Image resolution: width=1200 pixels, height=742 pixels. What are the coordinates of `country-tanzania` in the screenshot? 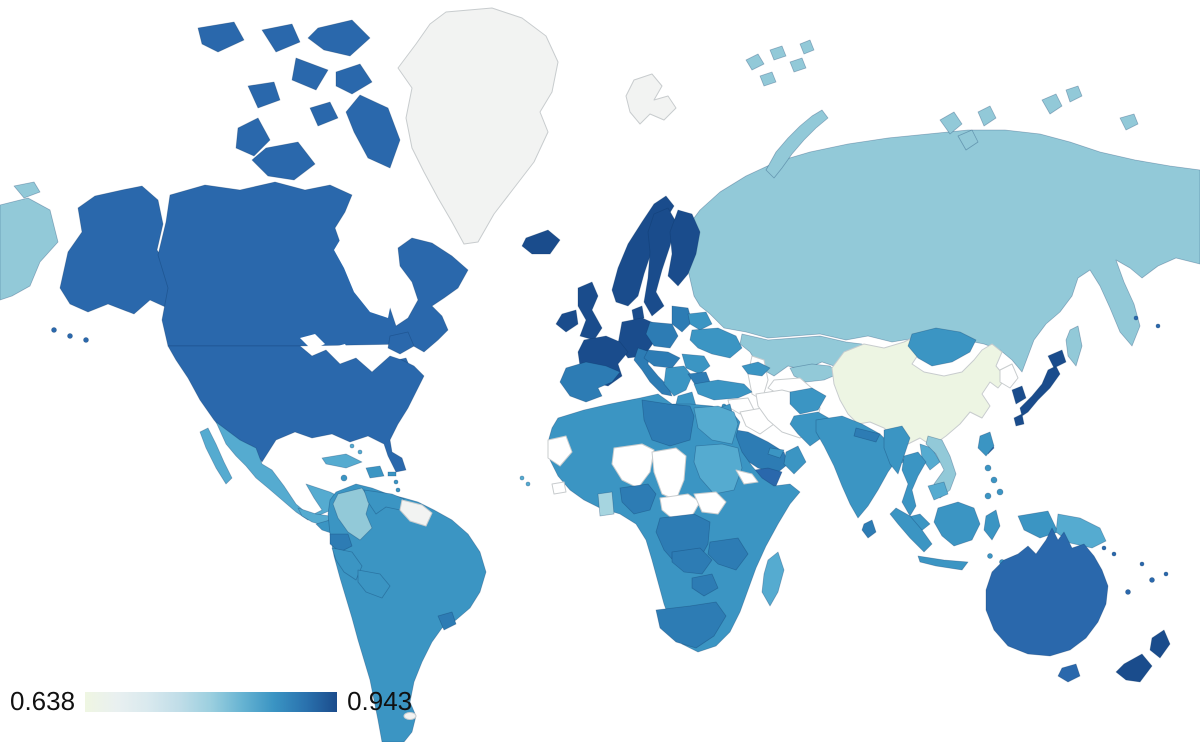 It's located at (728, 554).